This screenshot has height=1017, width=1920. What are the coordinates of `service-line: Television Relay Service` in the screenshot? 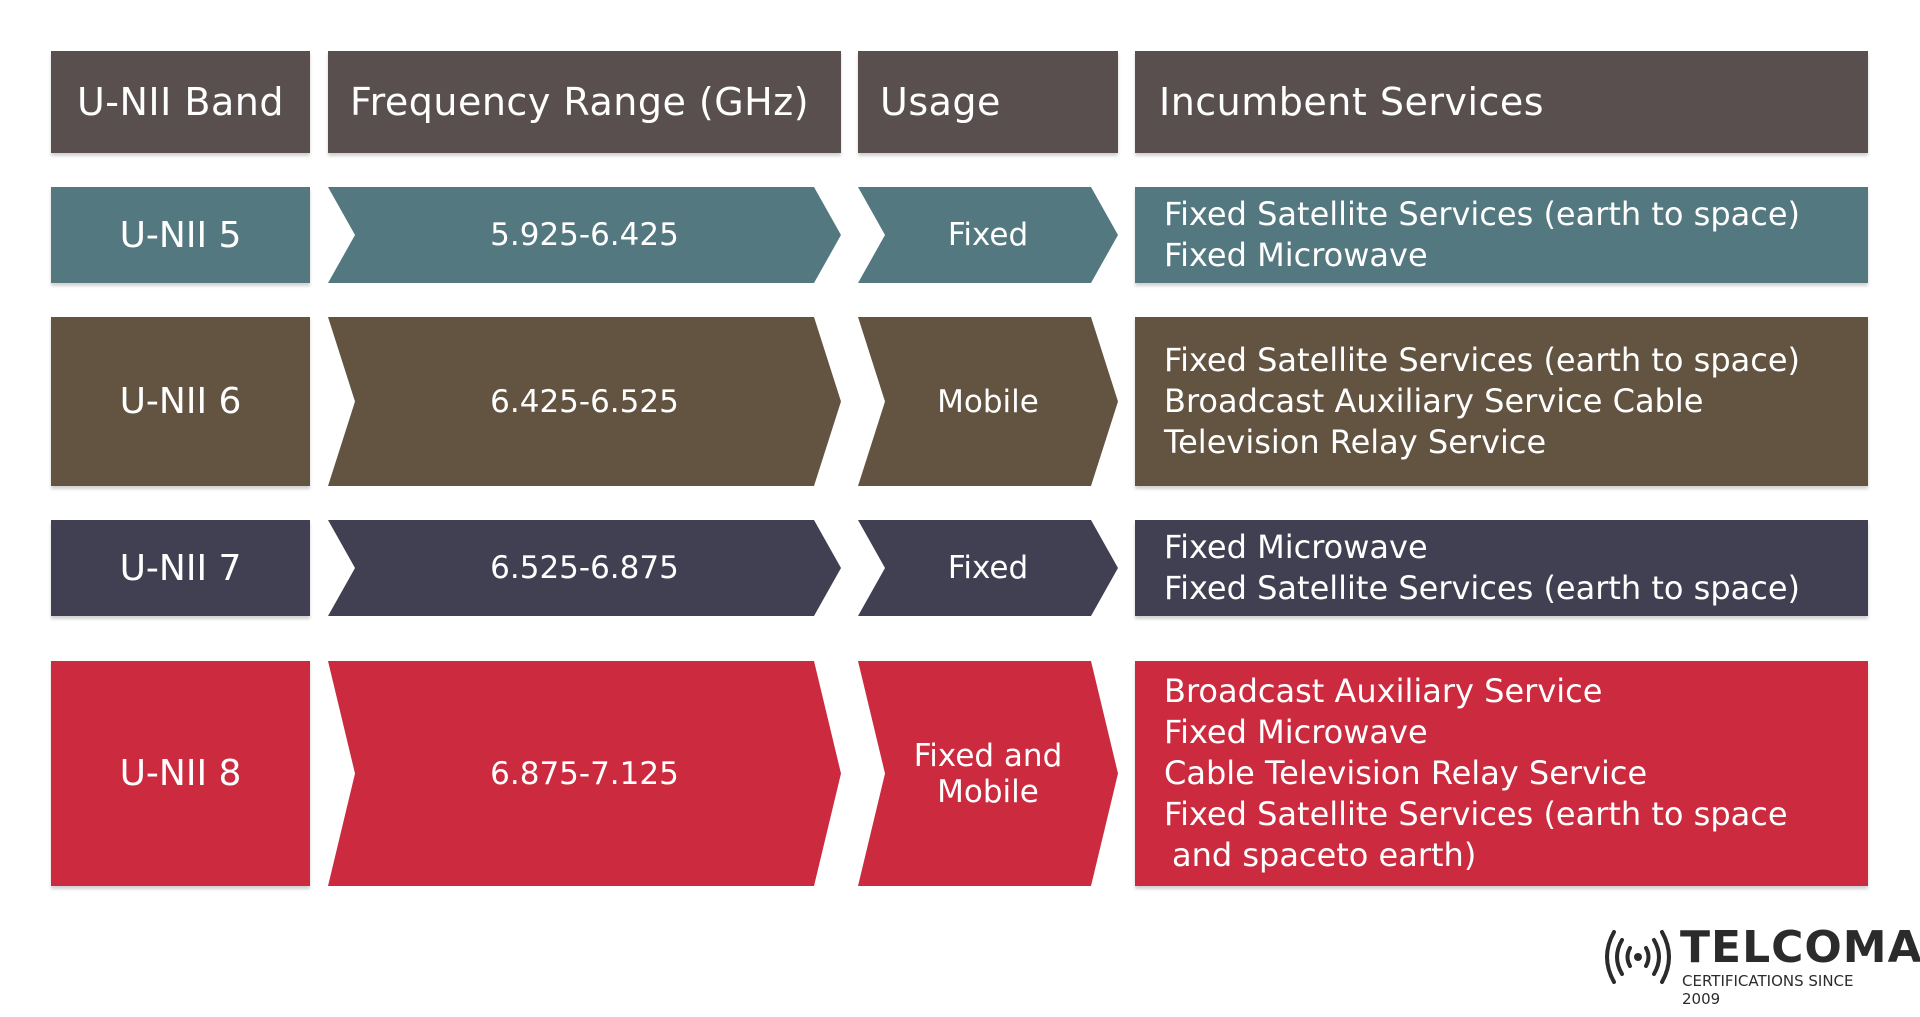 It's located at (1355, 442).